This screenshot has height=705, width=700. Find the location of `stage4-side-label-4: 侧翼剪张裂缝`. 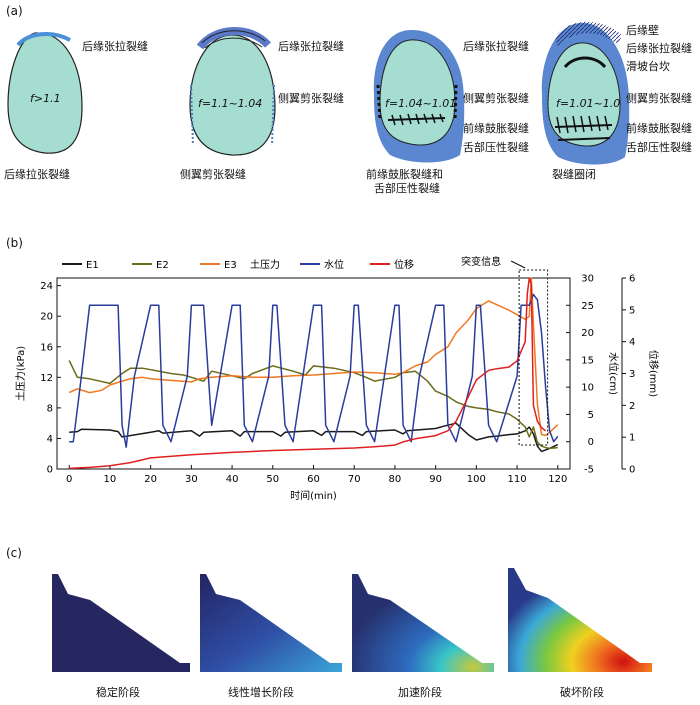

stage4-side-label-4: 侧翼剪张裂缝 is located at coordinates (659, 98).